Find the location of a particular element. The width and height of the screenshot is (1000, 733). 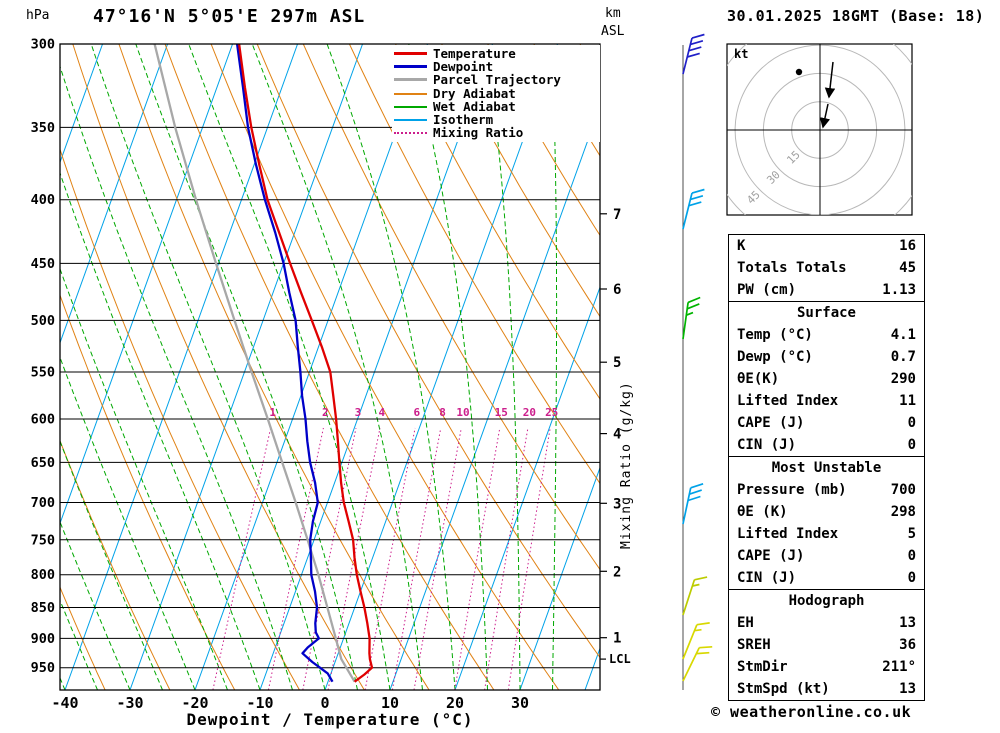

hodograph-storm-dot is located at coordinates (799, 72).